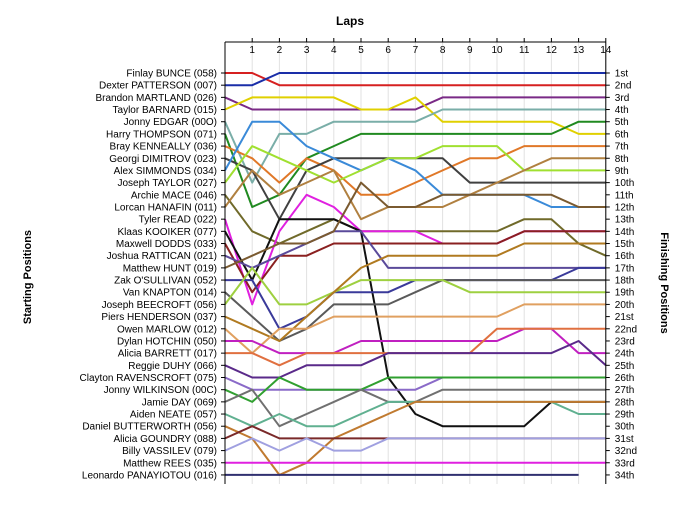 This screenshot has width=700, height=510. I want to click on starting-position-label: Owen MARLOW (012), so click(167, 329).